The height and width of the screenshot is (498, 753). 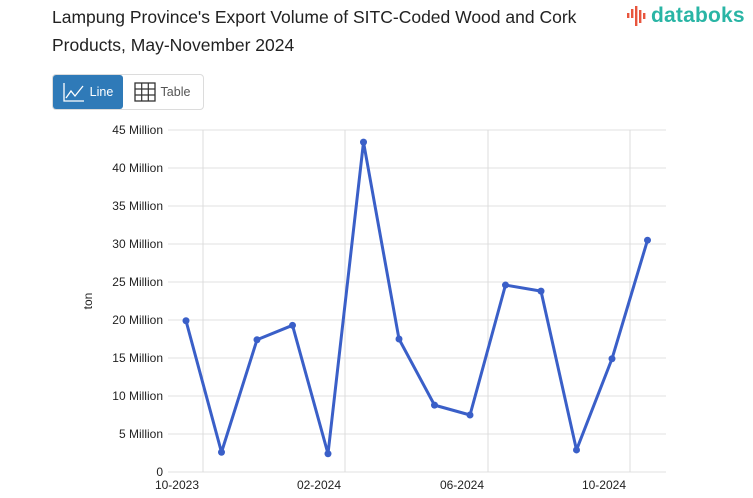 What do you see at coordinates (137, 320) in the screenshot?
I see `svg-text: 20 Million` at bounding box center [137, 320].